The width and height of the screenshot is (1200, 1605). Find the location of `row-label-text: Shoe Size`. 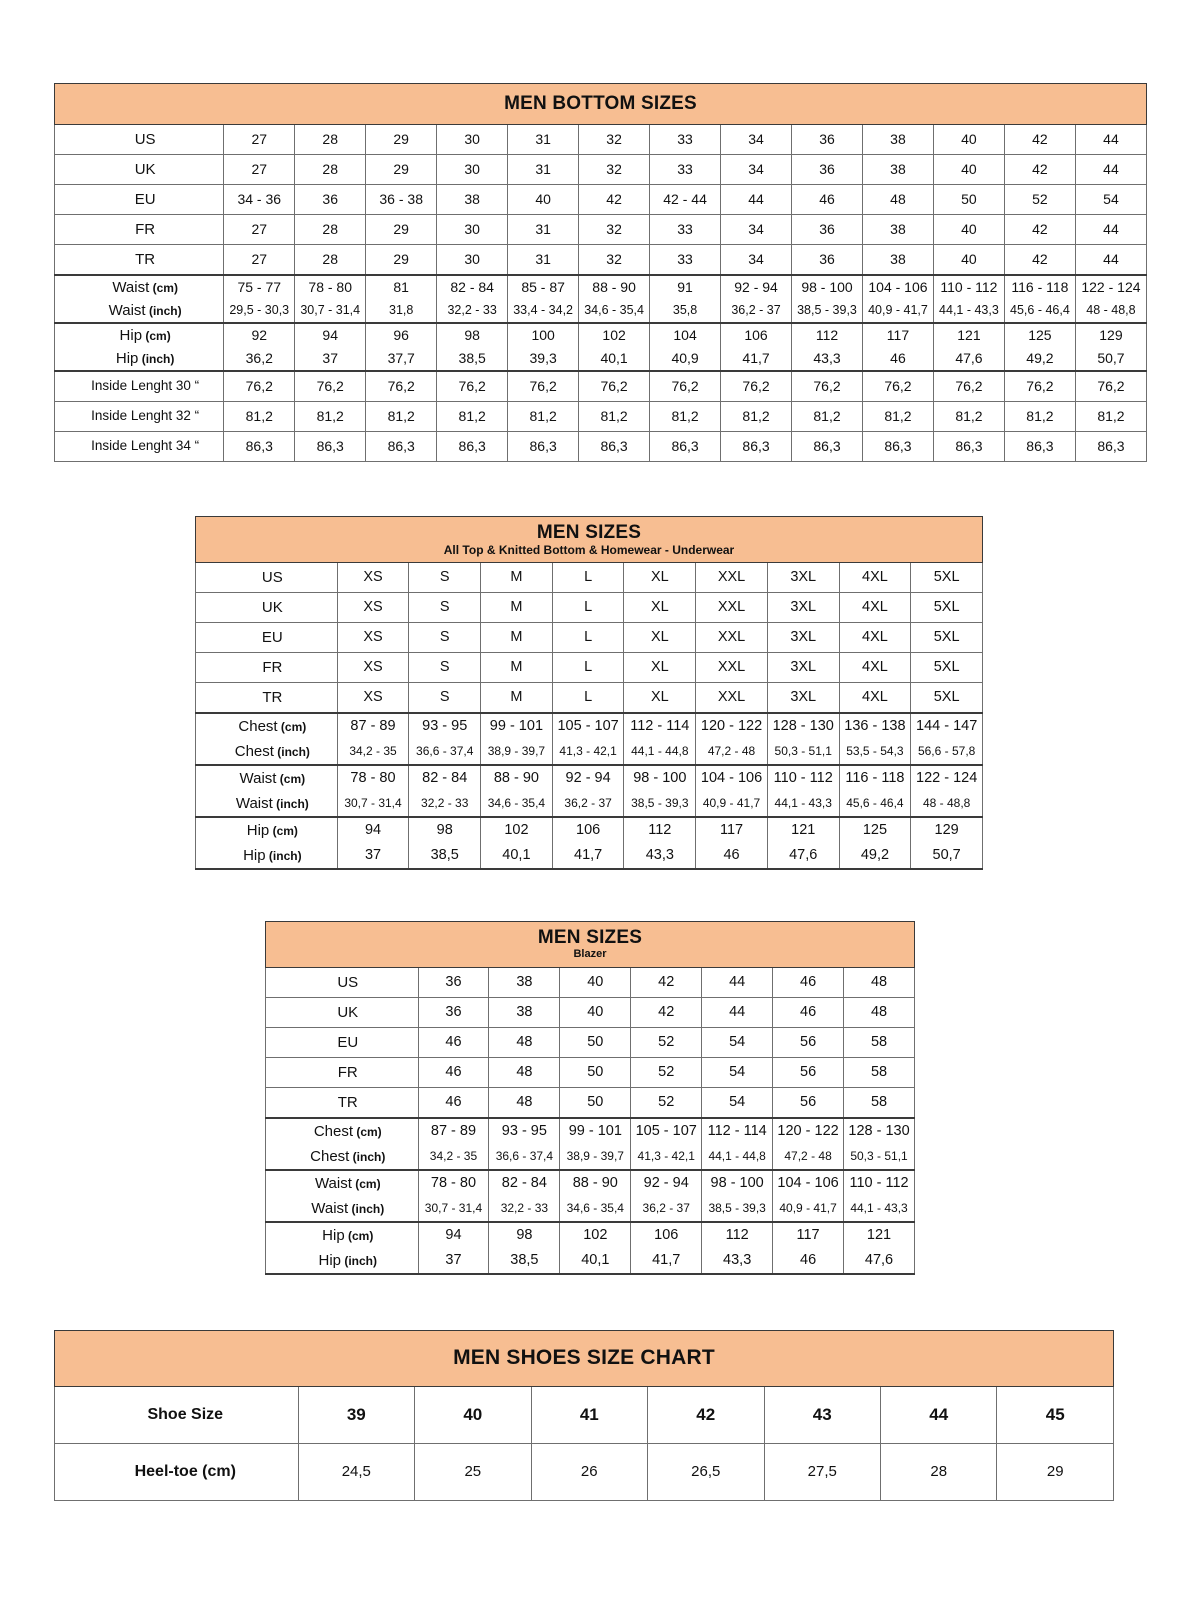

row-label-text: Shoe Size is located at coordinates (185, 1414).